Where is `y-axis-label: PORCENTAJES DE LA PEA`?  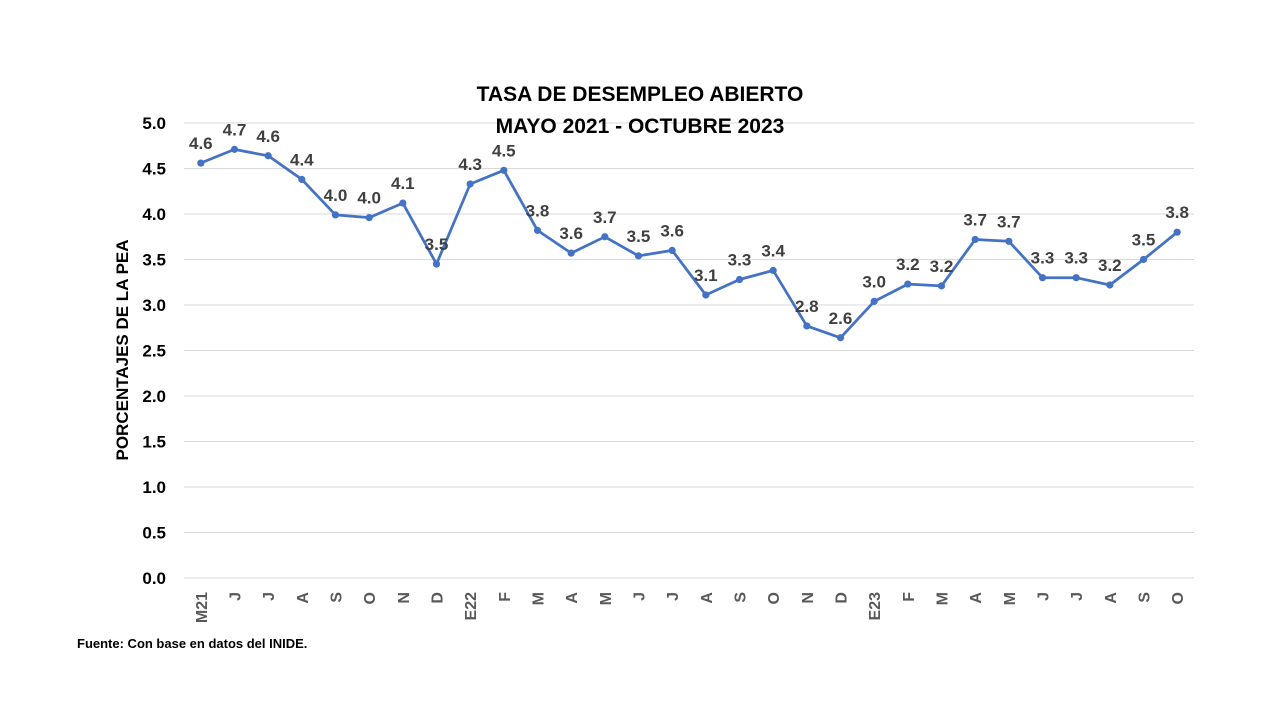 y-axis-label: PORCENTAJES DE LA PEA is located at coordinates (122, 349).